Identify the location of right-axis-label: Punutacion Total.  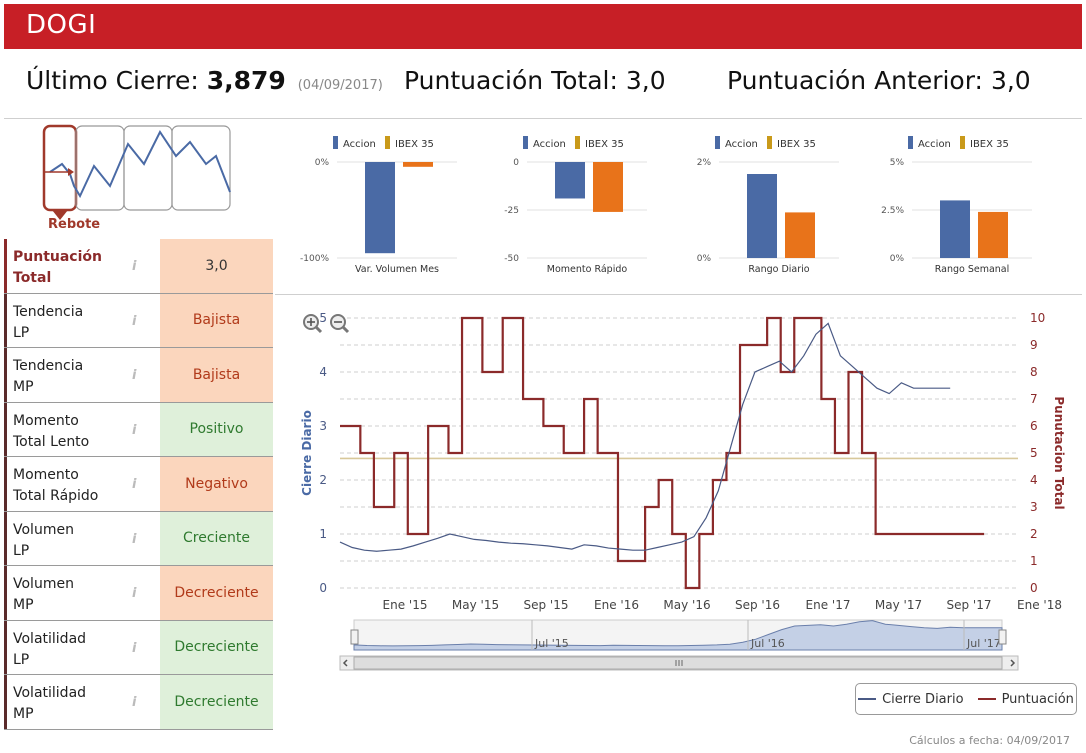
(1059, 452).